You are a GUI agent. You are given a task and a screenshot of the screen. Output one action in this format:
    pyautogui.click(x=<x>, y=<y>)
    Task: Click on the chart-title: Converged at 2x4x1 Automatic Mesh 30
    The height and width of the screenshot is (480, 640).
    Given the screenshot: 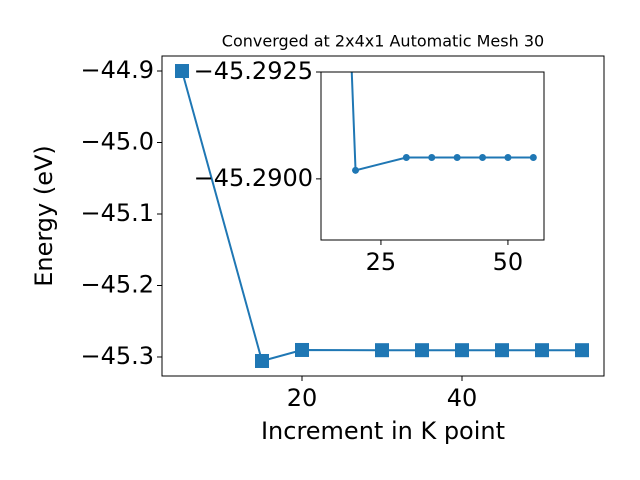 What is the action you would take?
    pyautogui.click(x=383, y=41)
    